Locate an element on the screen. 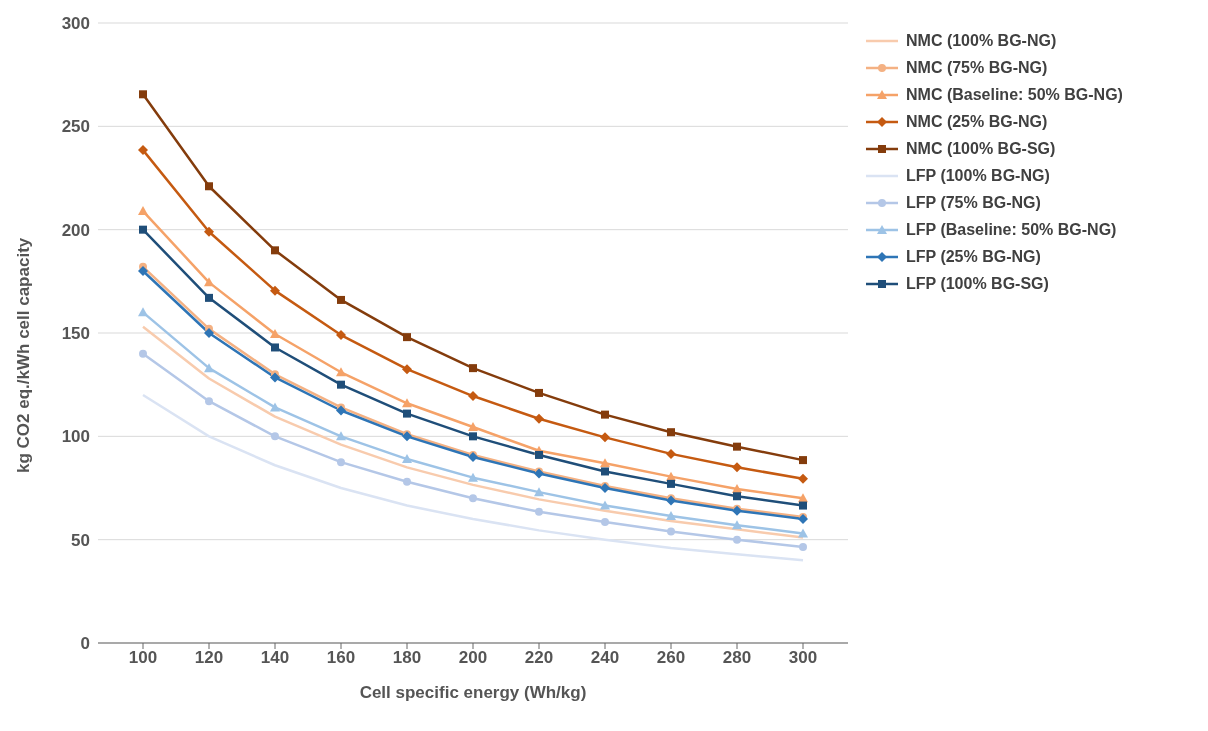 The width and height of the screenshot is (1208, 731). y-tick-label: 250 is located at coordinates (75, 127).